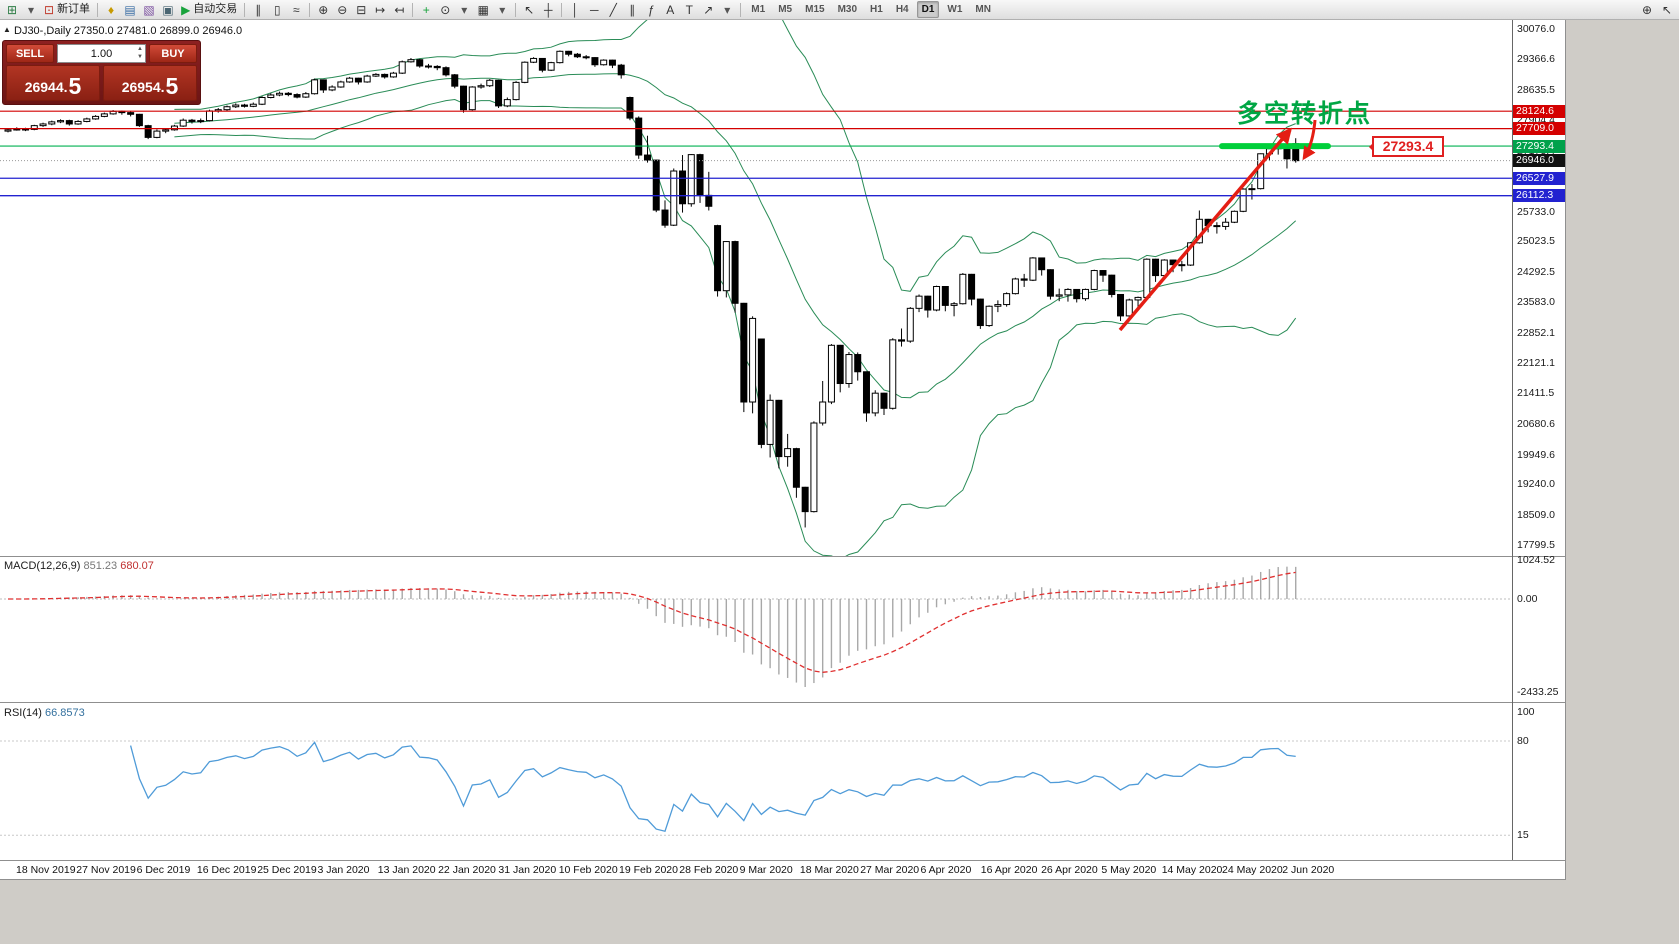  I want to click on date-axis-label: 16 Apr 2020, so click(1009, 870).